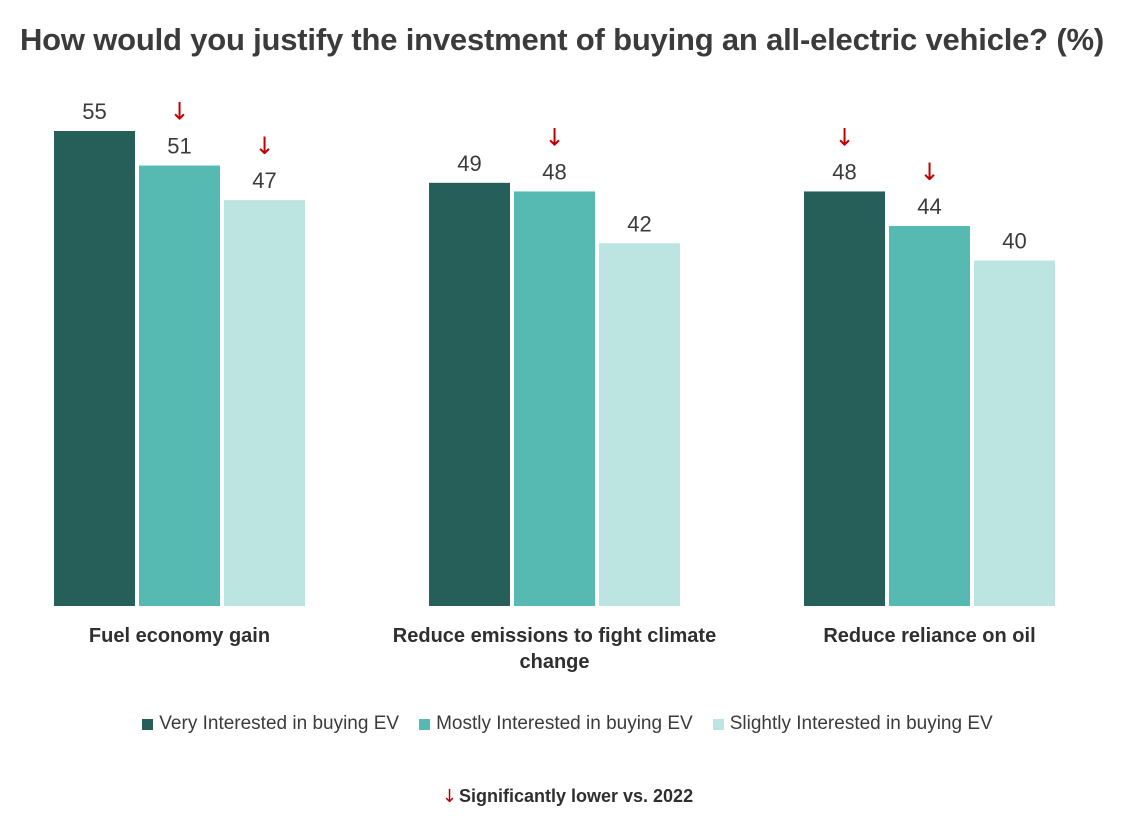  What do you see at coordinates (929, 416) in the screenshot?
I see `bar-reduce-reliance-on-oil-mostly-interested-in-buying-ev` at bounding box center [929, 416].